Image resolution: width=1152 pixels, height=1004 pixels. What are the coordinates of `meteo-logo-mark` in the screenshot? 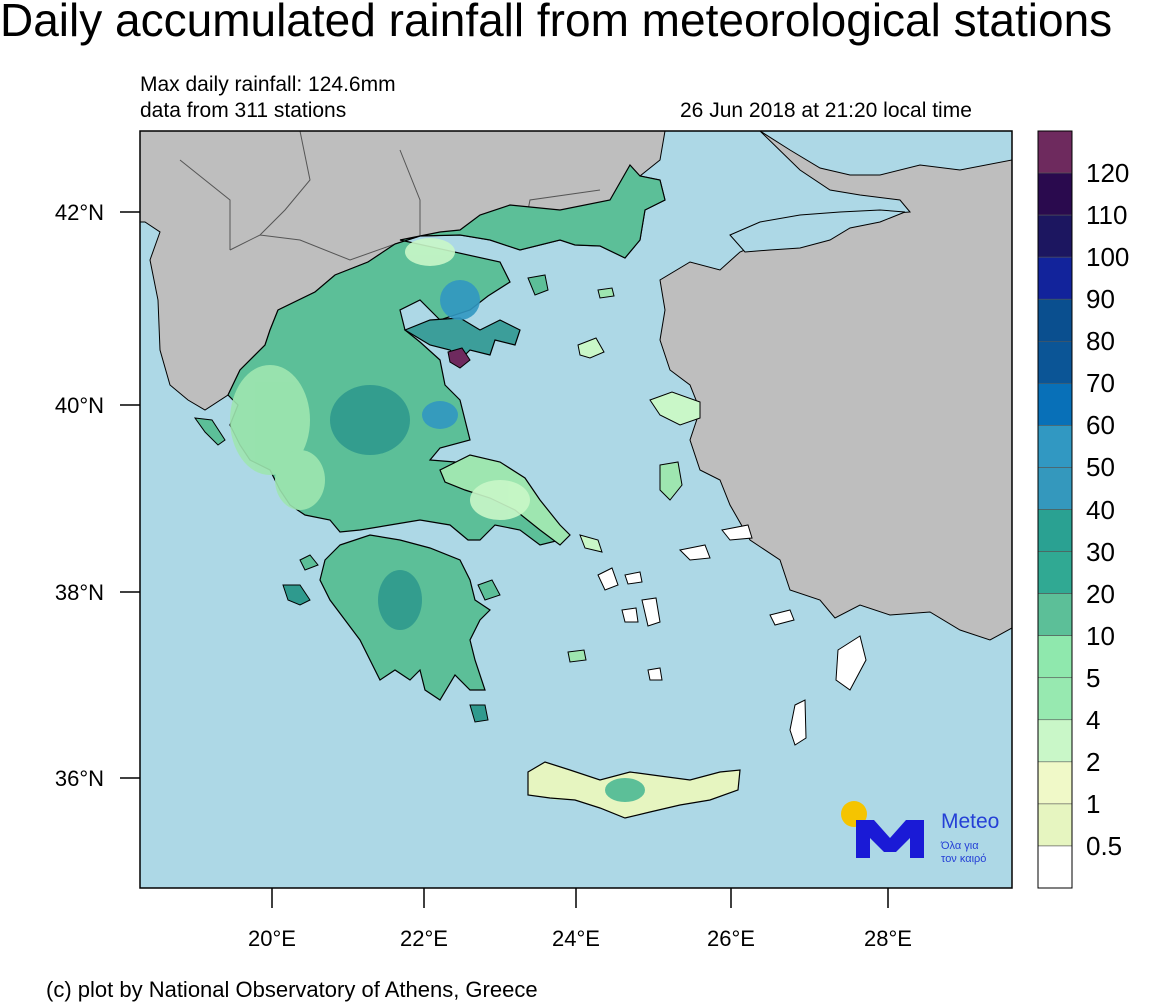 It's located at (882, 829).